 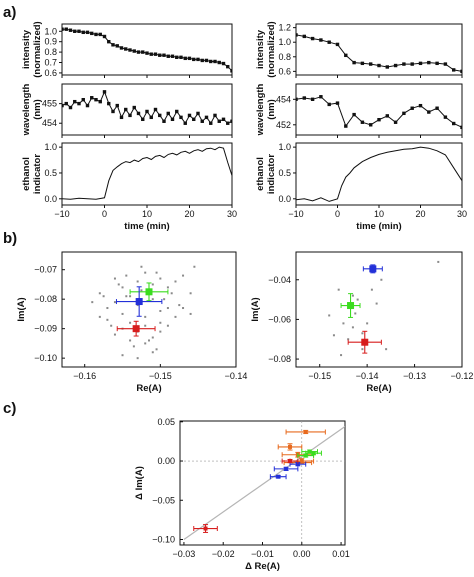 I want to click on y-axis-label: indicator, so click(x=271, y=174).